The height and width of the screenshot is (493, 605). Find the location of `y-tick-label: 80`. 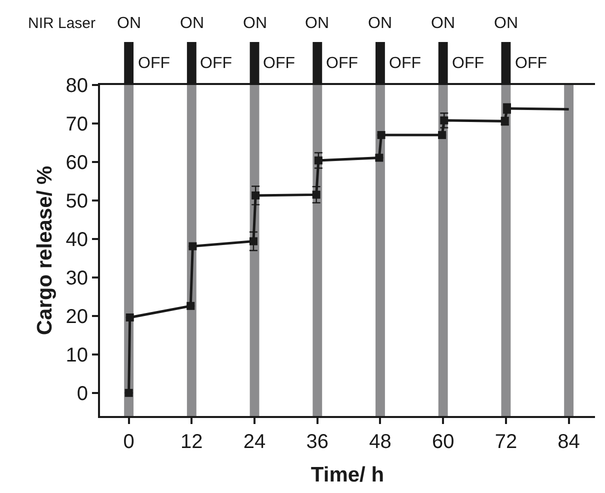

y-tick-label: 80 is located at coordinates (77, 86).